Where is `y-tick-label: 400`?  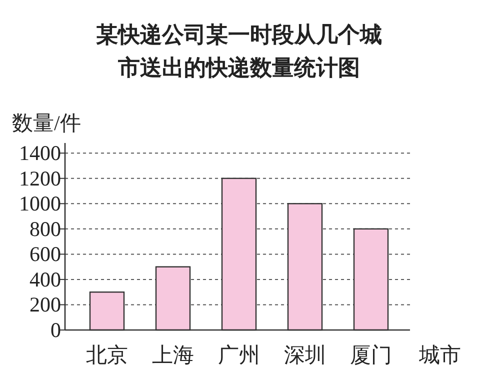
y-tick-label: 400 is located at coordinates (45, 279).